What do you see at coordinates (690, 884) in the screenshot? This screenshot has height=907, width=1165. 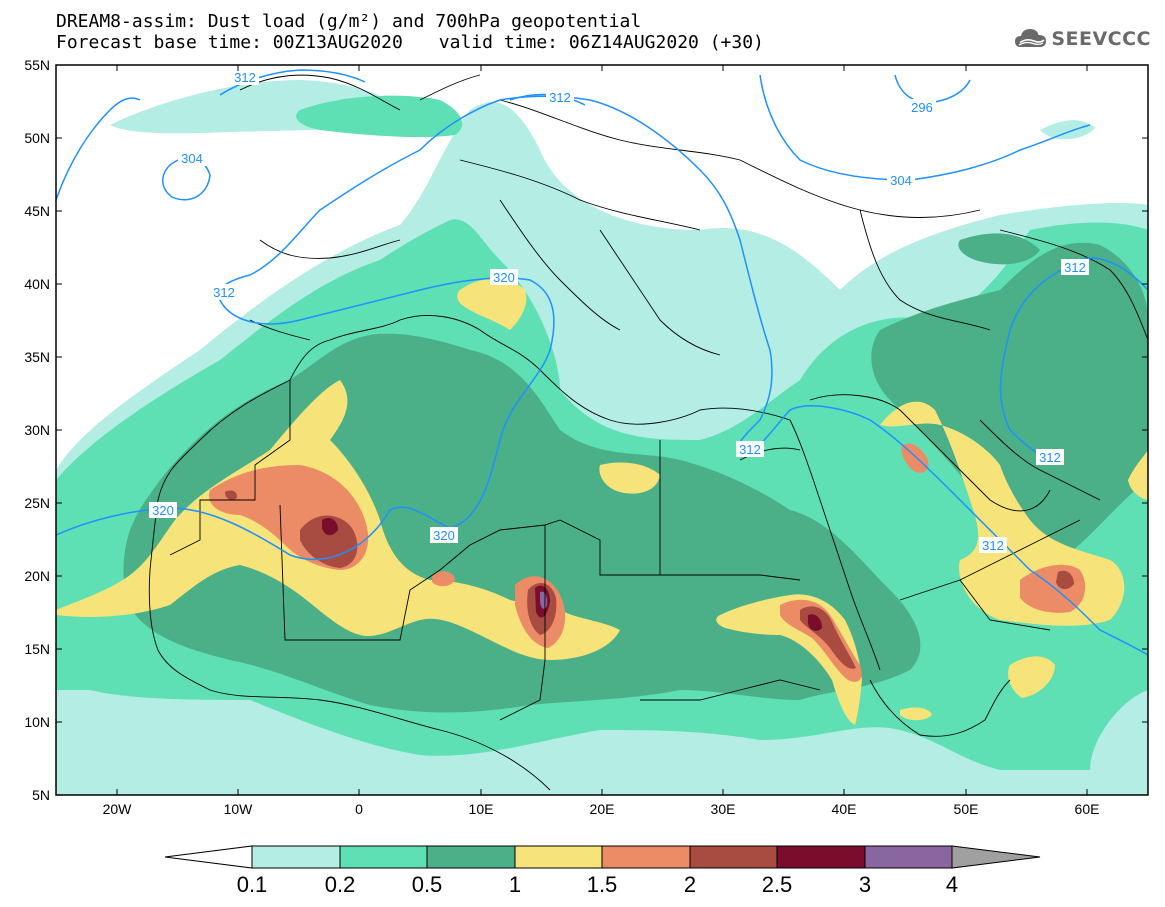 I see `colorbar-tick: 2` at bounding box center [690, 884].